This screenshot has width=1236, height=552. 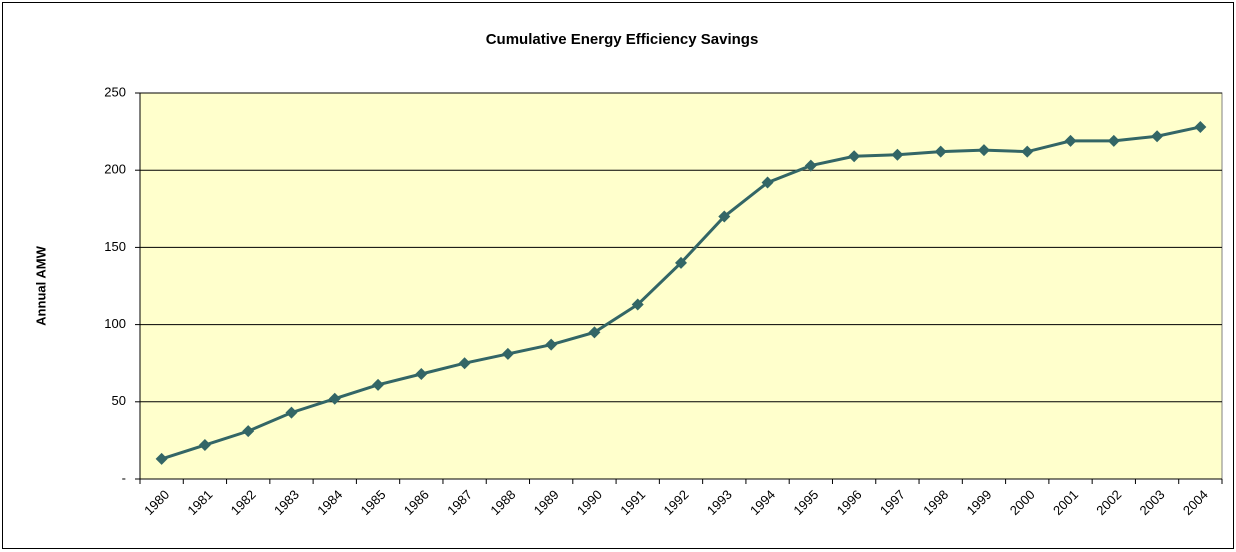 I want to click on y-tick-label: 50, so click(x=119, y=400).